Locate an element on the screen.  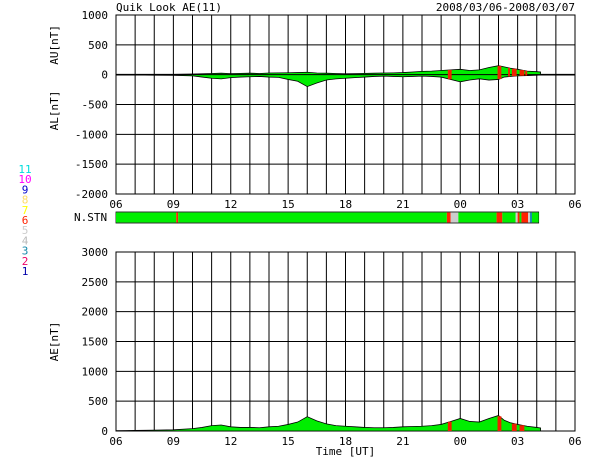
ae-series-ae is located at coordinates (328, 423).